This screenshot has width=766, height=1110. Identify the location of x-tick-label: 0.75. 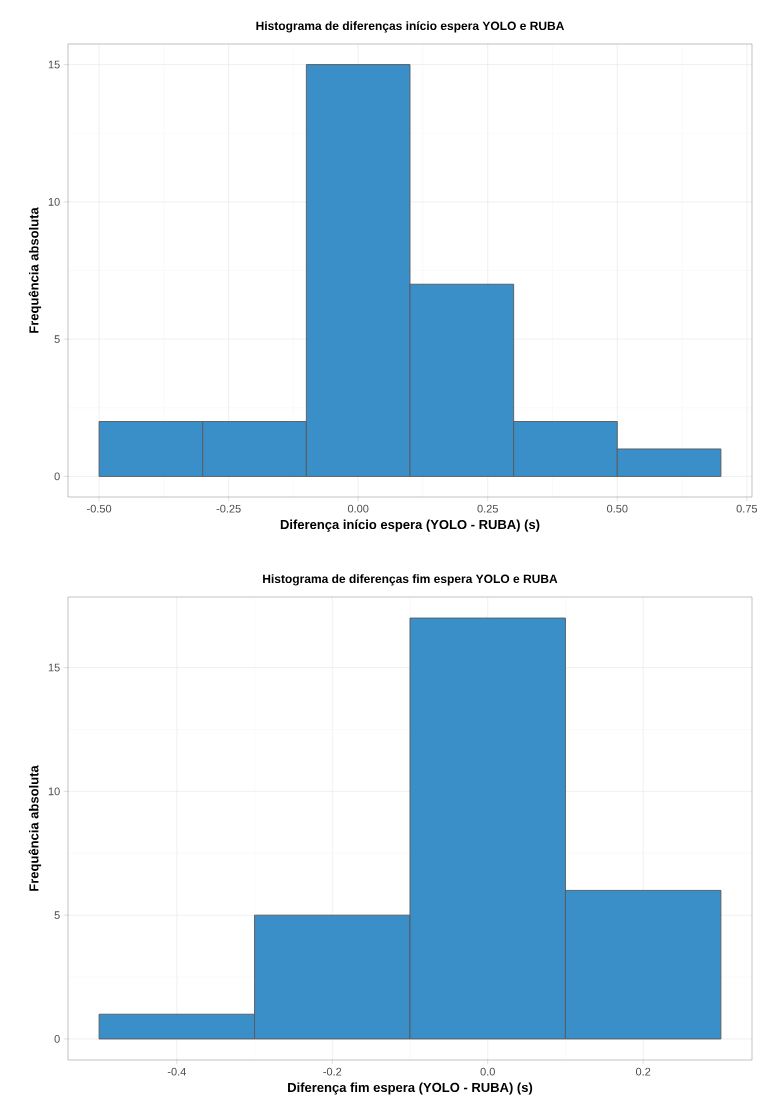
(747, 508).